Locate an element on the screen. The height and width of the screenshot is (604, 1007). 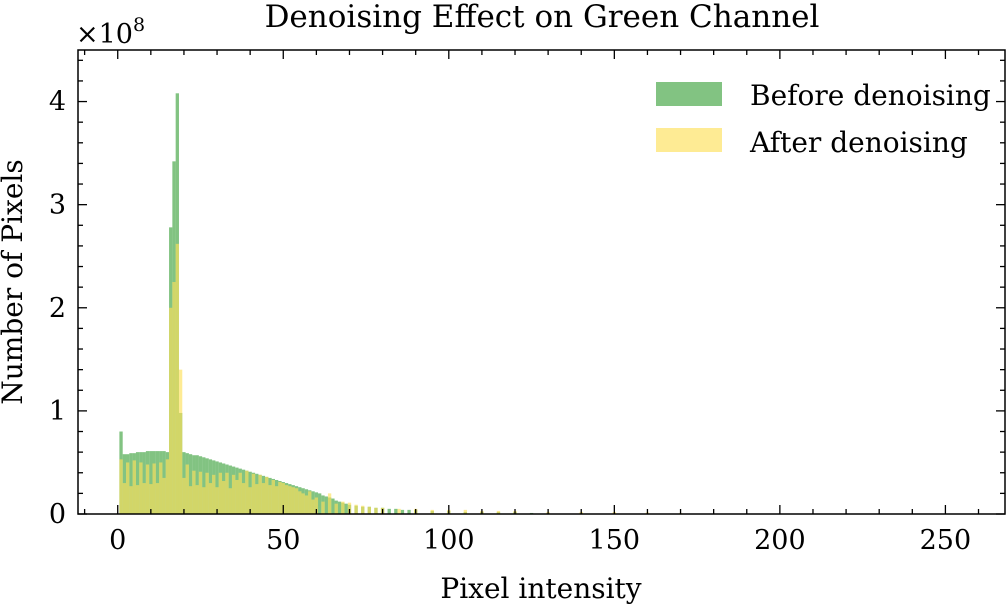
x-tick-label: 250 is located at coordinates (946, 540).